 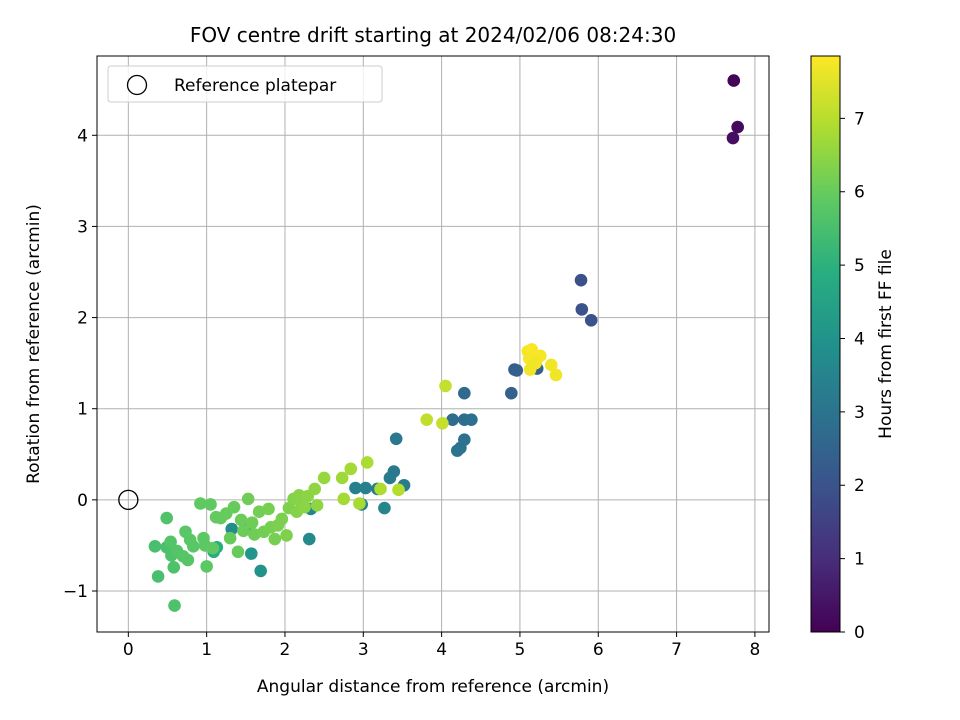 What do you see at coordinates (859, 193) in the screenshot?
I see `colorbar-tick-label: 6` at bounding box center [859, 193].